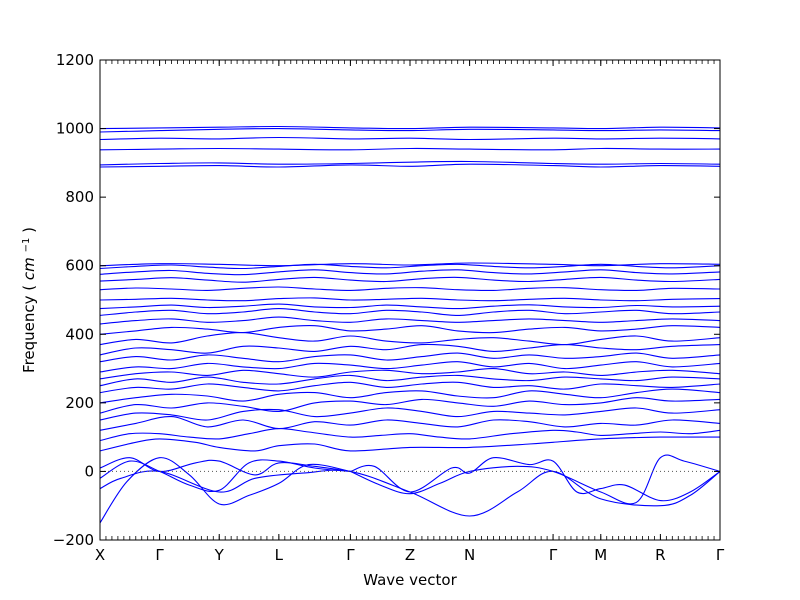 This screenshot has width=800, height=600. What do you see at coordinates (29, 334) in the screenshot?
I see `y-axis-label-text: Frequency` at bounding box center [29, 334].